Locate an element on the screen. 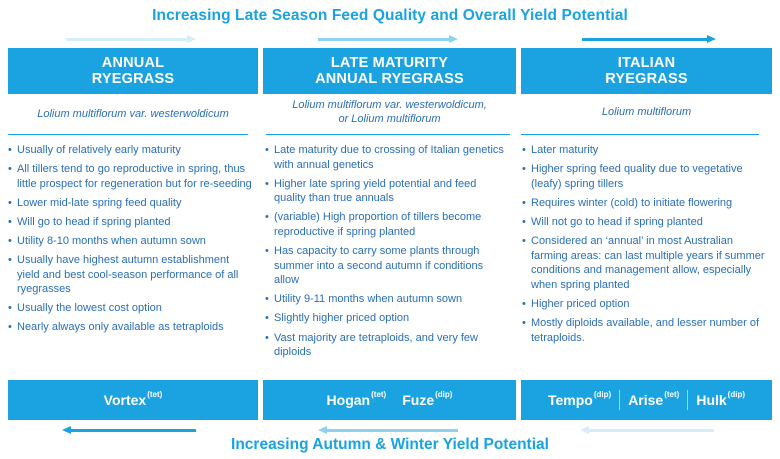 This screenshot has width=780, height=459. cultivar-arise: Arise (tet) is located at coordinates (654, 399).